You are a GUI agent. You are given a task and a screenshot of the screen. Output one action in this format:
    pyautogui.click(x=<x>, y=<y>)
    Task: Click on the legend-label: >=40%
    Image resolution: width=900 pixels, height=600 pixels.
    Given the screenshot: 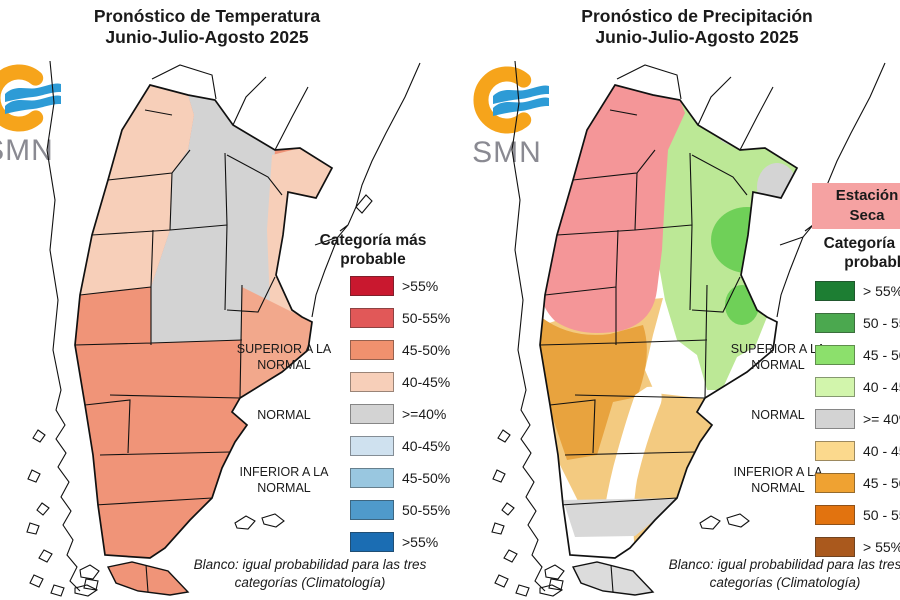 What is the action you would take?
    pyautogui.click(x=424, y=414)
    